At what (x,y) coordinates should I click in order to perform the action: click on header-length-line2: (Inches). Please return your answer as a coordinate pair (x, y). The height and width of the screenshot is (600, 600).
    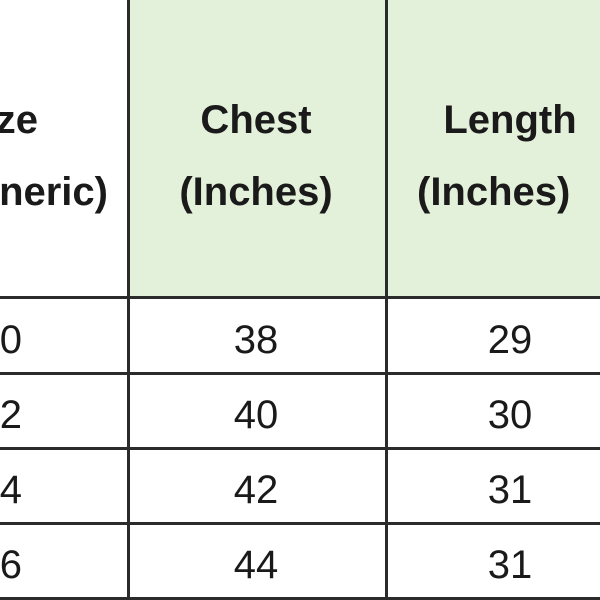
    Looking at the image, I should click on (494, 192).